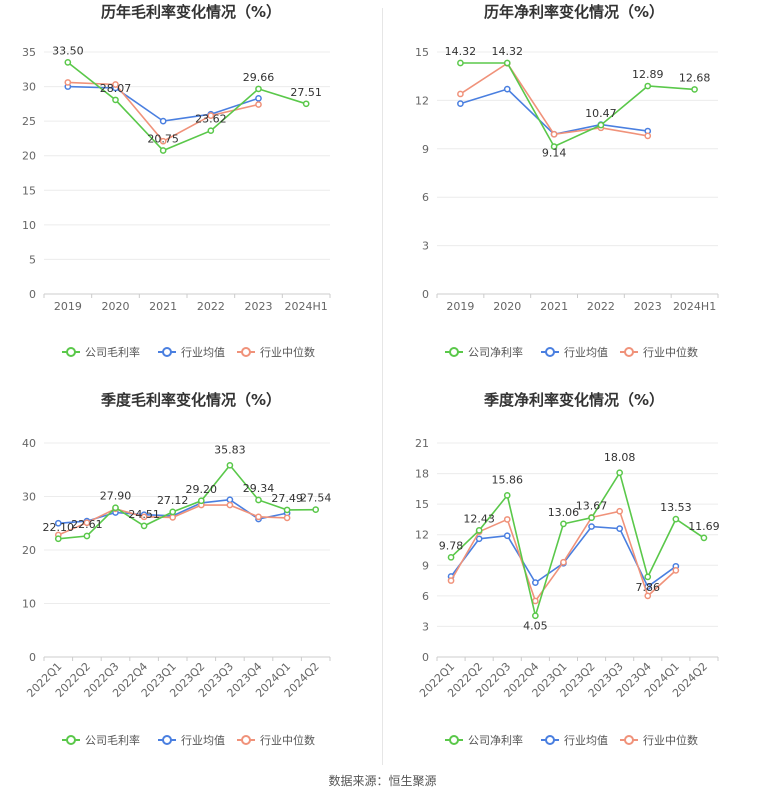 This screenshot has height=801, width=765. What do you see at coordinates (382, 386) in the screenshot?
I see `panel-divider` at bounding box center [382, 386].